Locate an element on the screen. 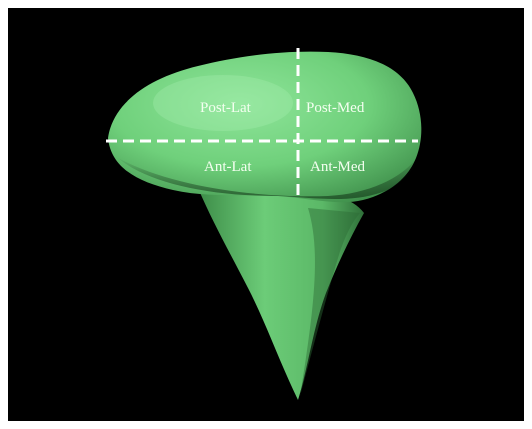  label-ant-lat: Ant-Lat is located at coordinates (228, 167).